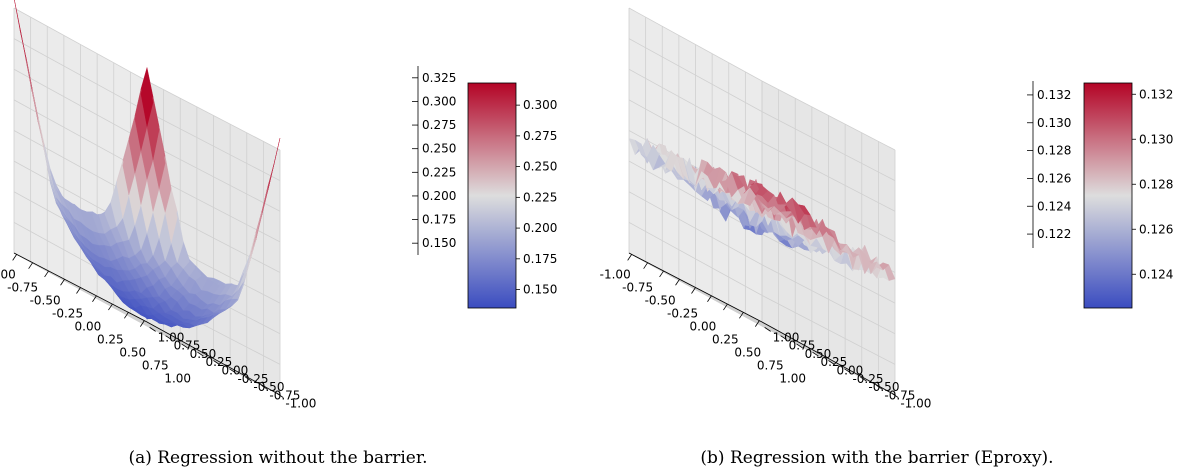  I want to click on y-tick-label: -1.00, so click(915, 404).